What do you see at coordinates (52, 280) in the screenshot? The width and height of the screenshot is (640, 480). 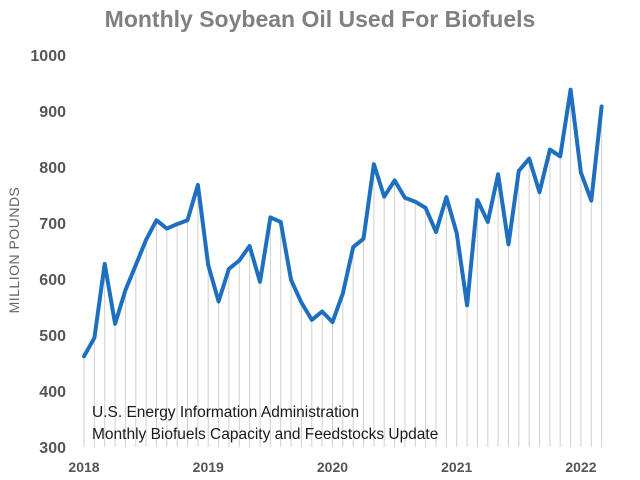 I see `y-tick-label: 600` at bounding box center [52, 280].